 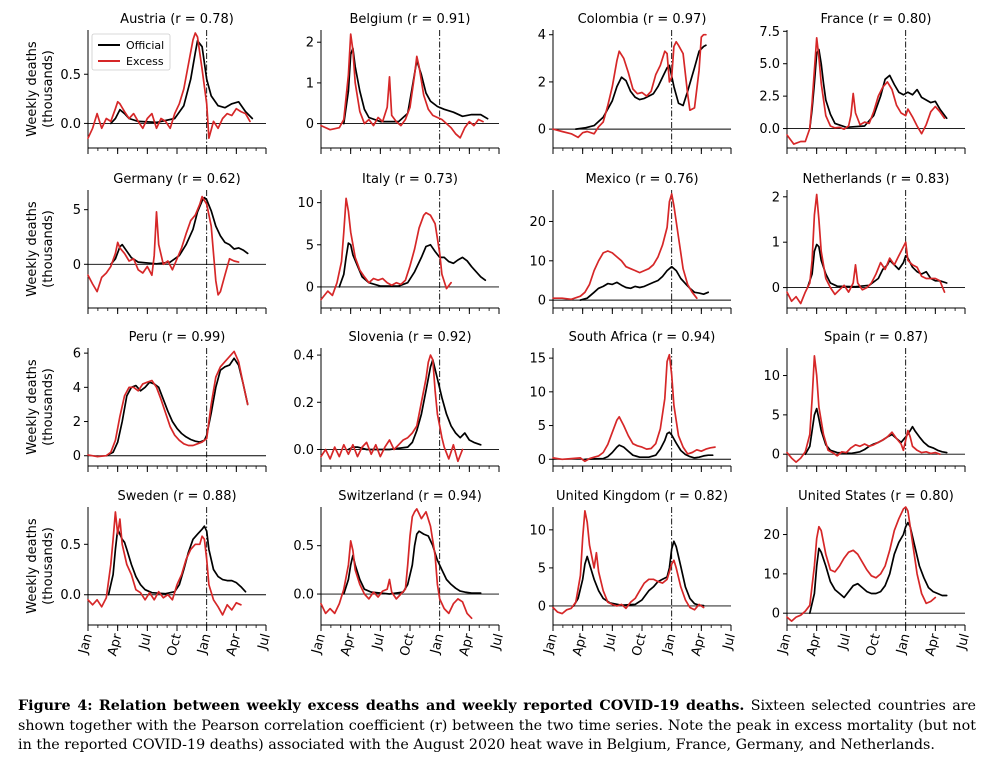 I want to click on panel-title: Netherlands (r = 0.83), so click(x=876, y=179).